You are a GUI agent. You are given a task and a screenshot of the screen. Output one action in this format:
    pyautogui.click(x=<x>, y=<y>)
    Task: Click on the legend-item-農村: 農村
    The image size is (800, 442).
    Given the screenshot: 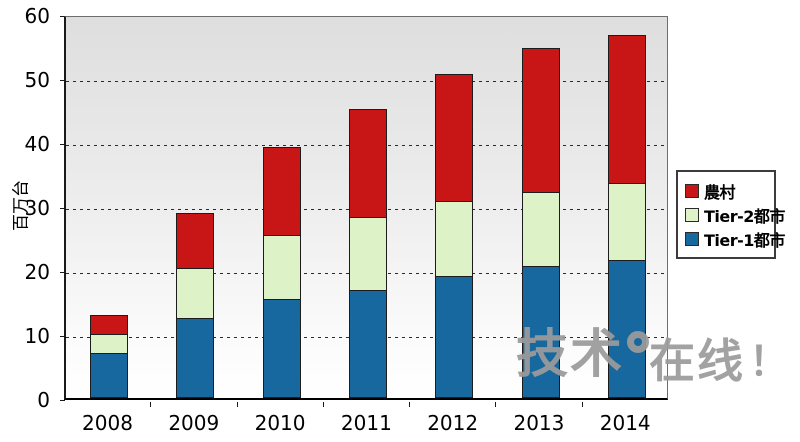 What is the action you would take?
    pyautogui.click(x=727, y=191)
    